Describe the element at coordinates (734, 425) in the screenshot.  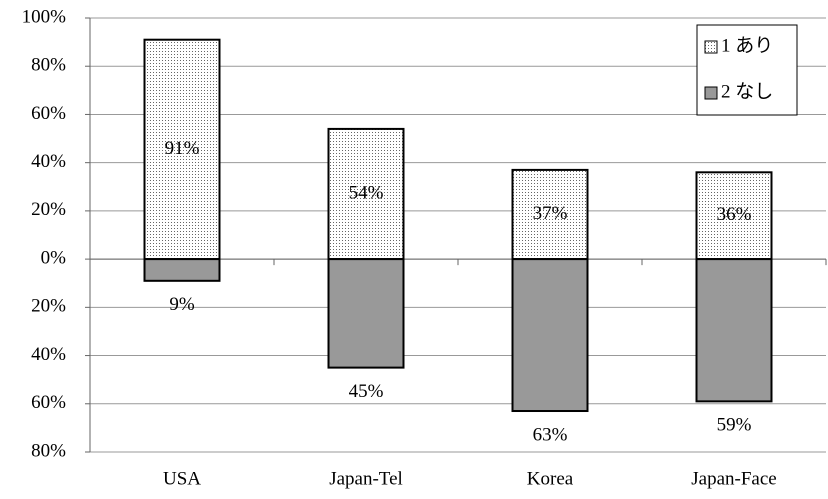
I see `value-label: 59%` at that location.